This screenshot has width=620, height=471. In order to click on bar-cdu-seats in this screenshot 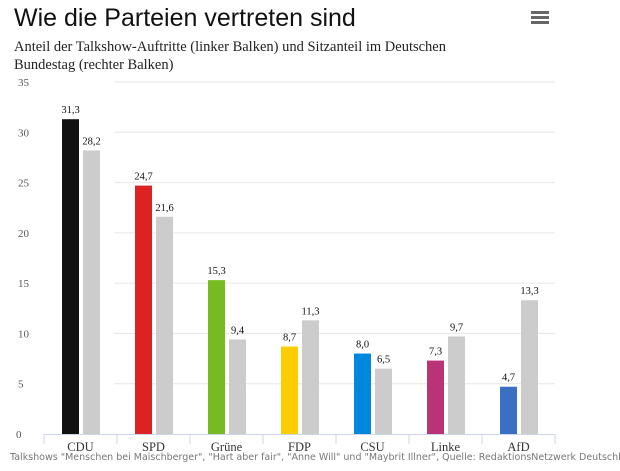, I will do `click(91, 292)`.